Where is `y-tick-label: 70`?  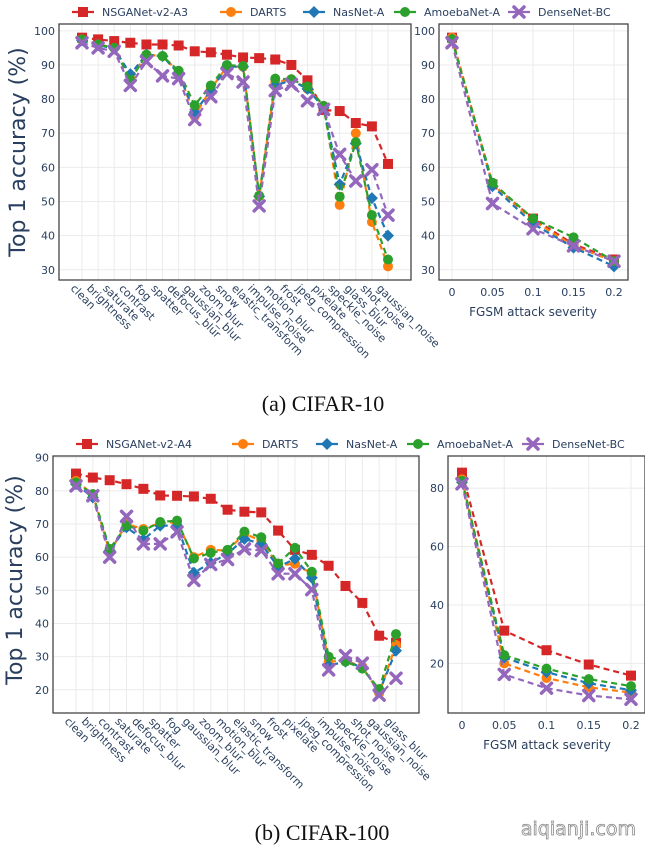
y-tick-label: 70 is located at coordinates (42, 524).